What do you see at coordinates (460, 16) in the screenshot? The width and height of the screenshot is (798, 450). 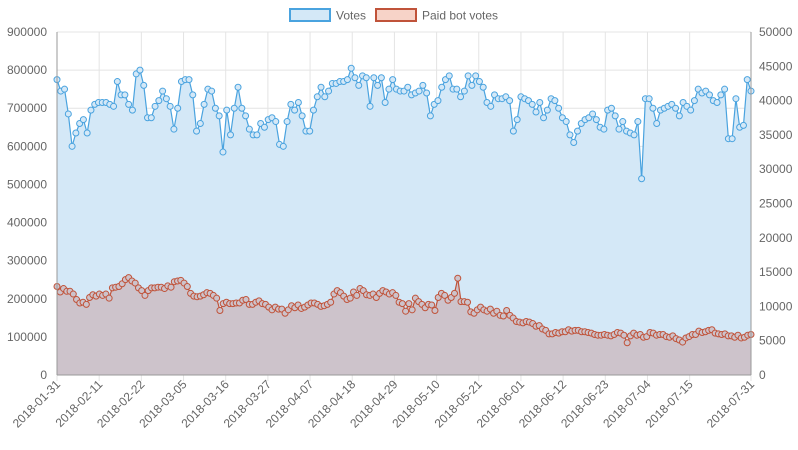 I see `legend-label-paid-bot-votes: Paid bot votes` at bounding box center [460, 16].